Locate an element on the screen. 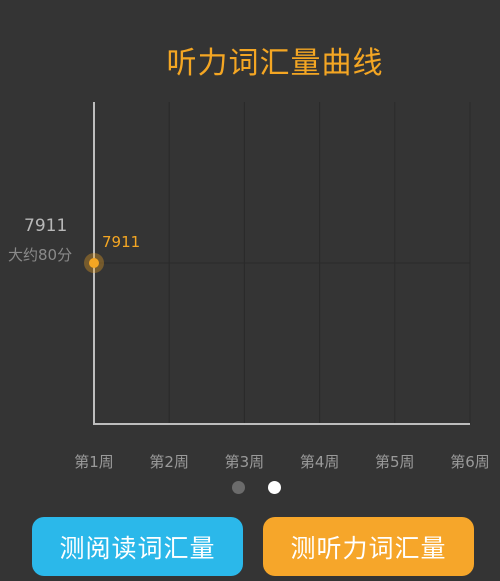  y-axis-score-label: 大约80分 is located at coordinates (40, 255).